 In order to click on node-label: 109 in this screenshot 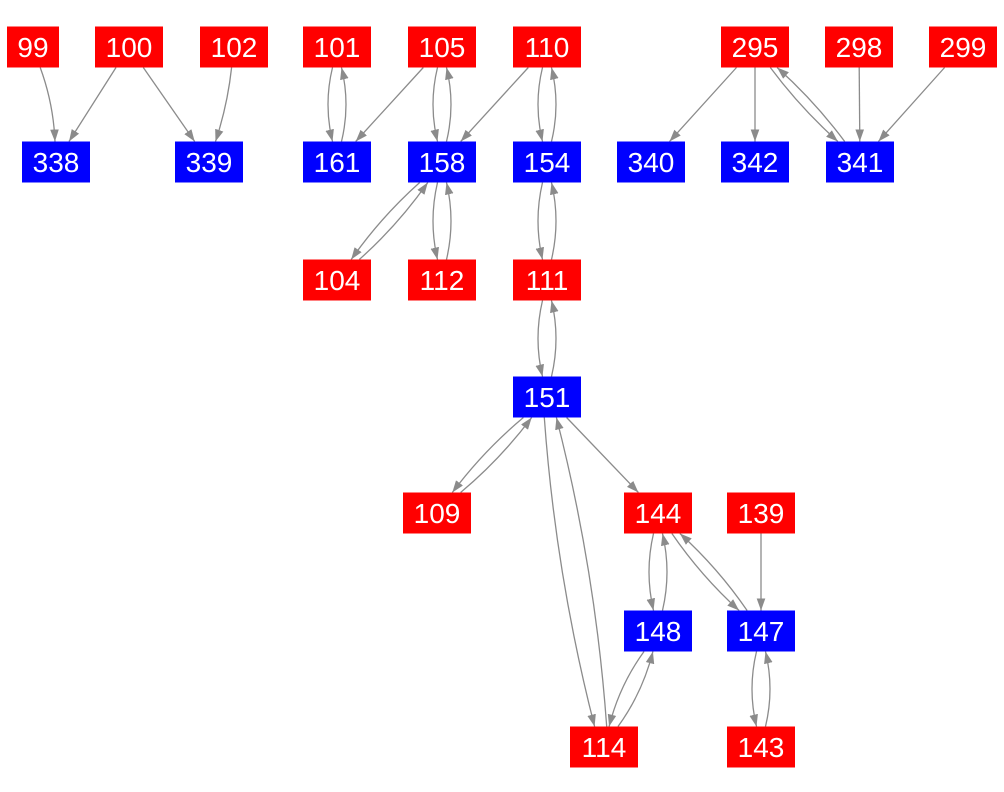, I will do `click(437, 513)`.